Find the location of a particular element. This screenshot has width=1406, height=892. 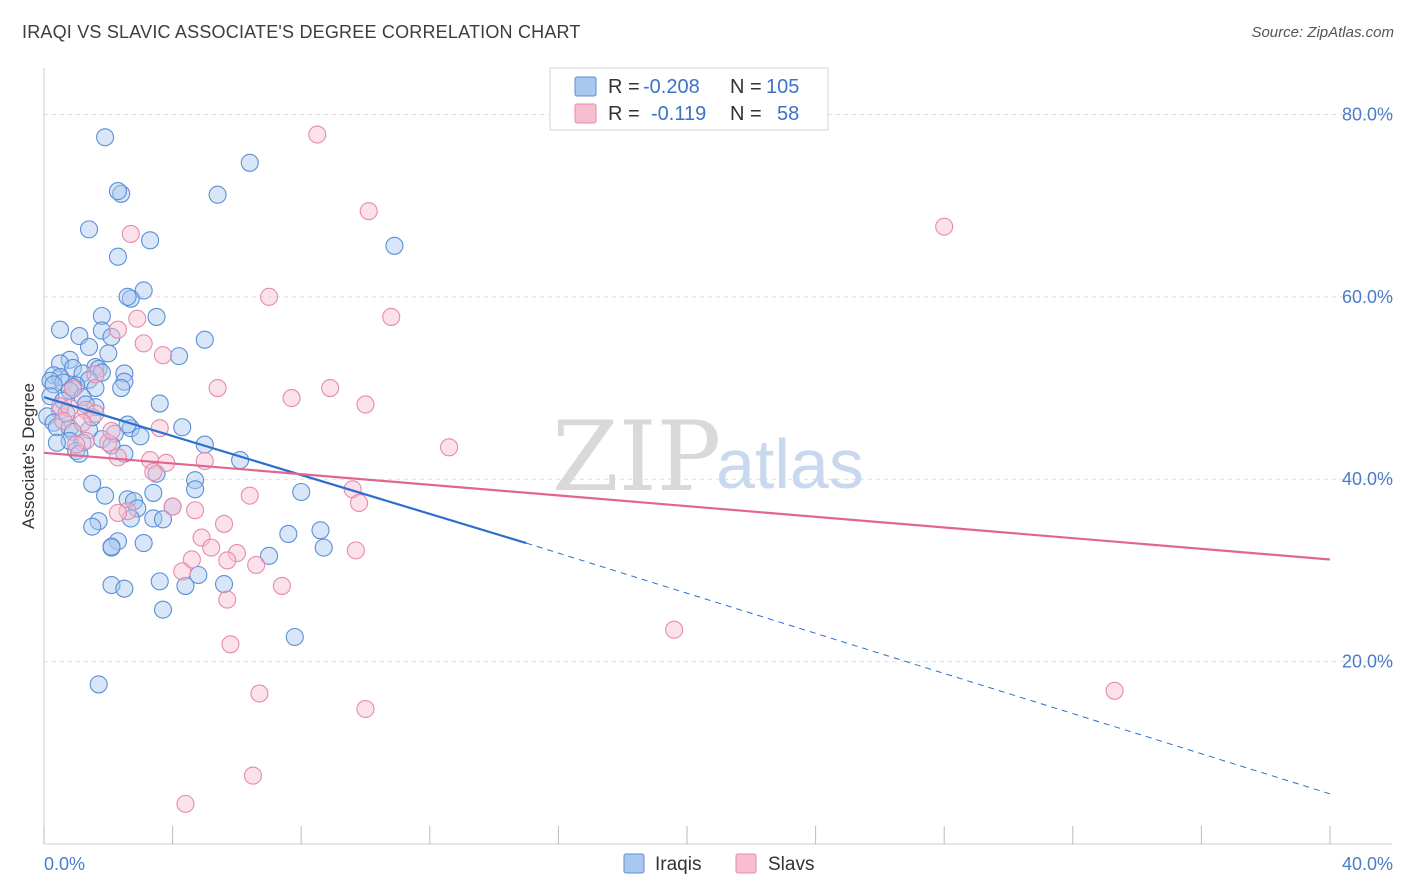

y-axis-label: Associate's Degree is located at coordinates (28, 456).